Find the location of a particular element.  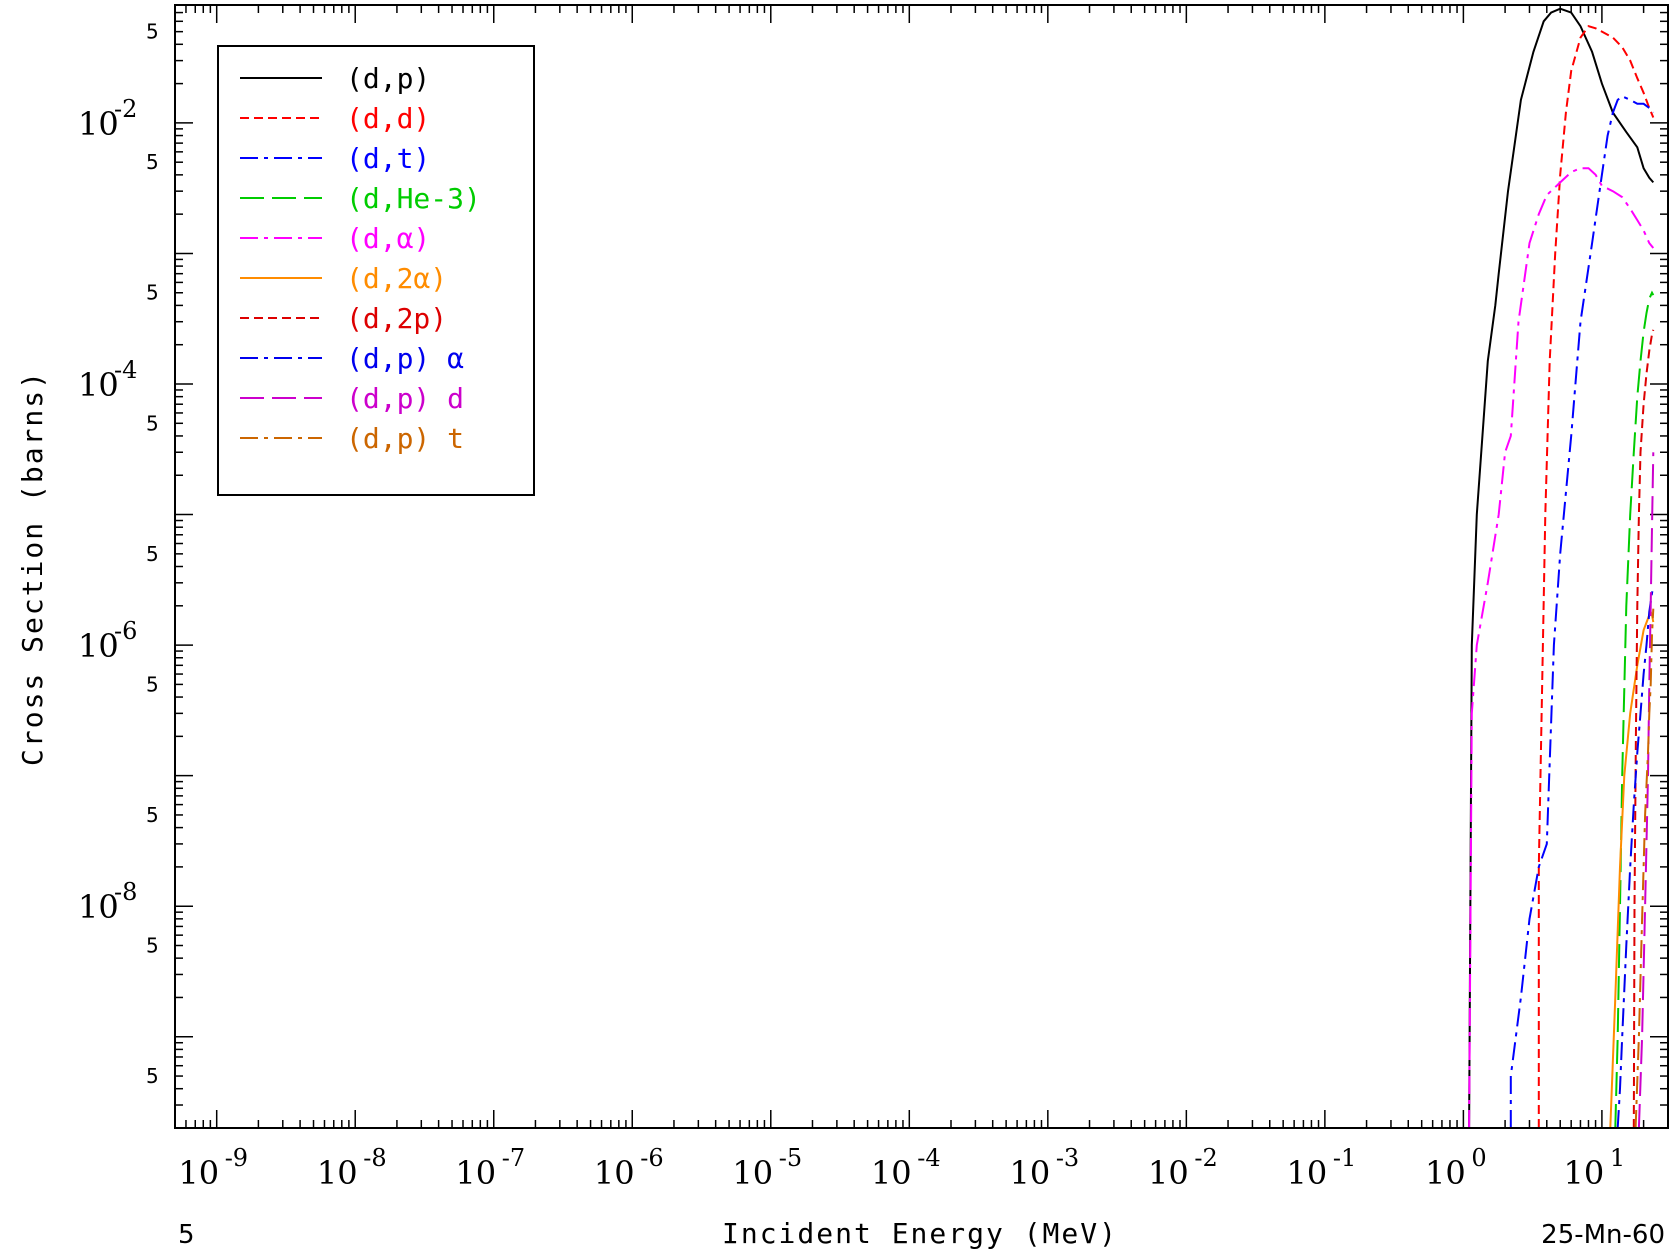

x-tick-label-exponent: -7 is located at coordinates (513, 1158).